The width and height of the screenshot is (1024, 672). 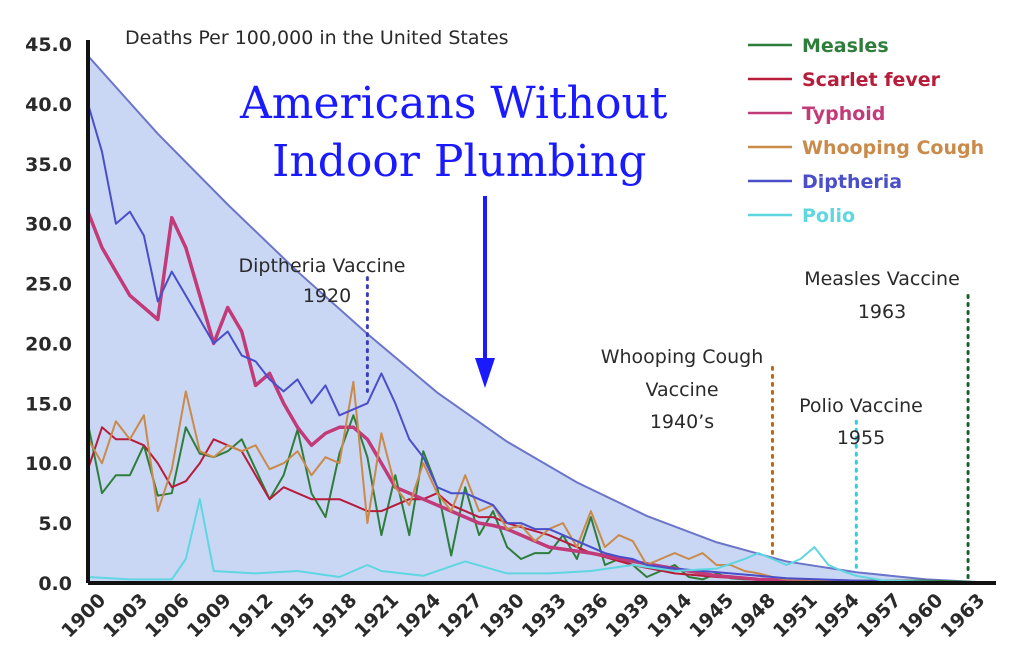 What do you see at coordinates (55, 524) in the screenshot?
I see `y-tick-label: 5.0` at bounding box center [55, 524].